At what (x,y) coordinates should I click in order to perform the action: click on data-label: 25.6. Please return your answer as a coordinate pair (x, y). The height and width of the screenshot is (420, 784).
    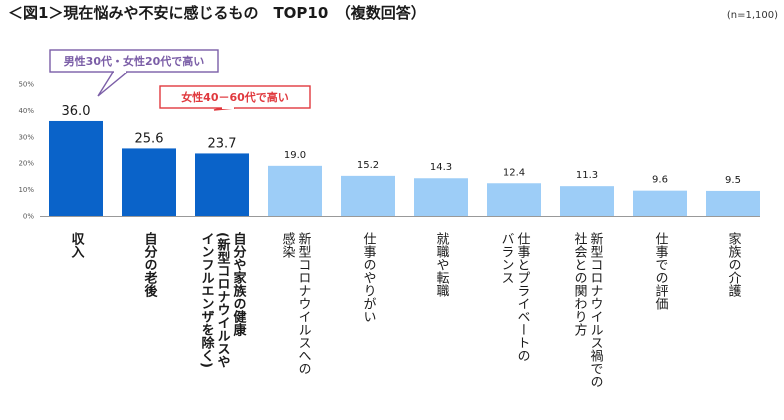
    Looking at the image, I should click on (149, 138).